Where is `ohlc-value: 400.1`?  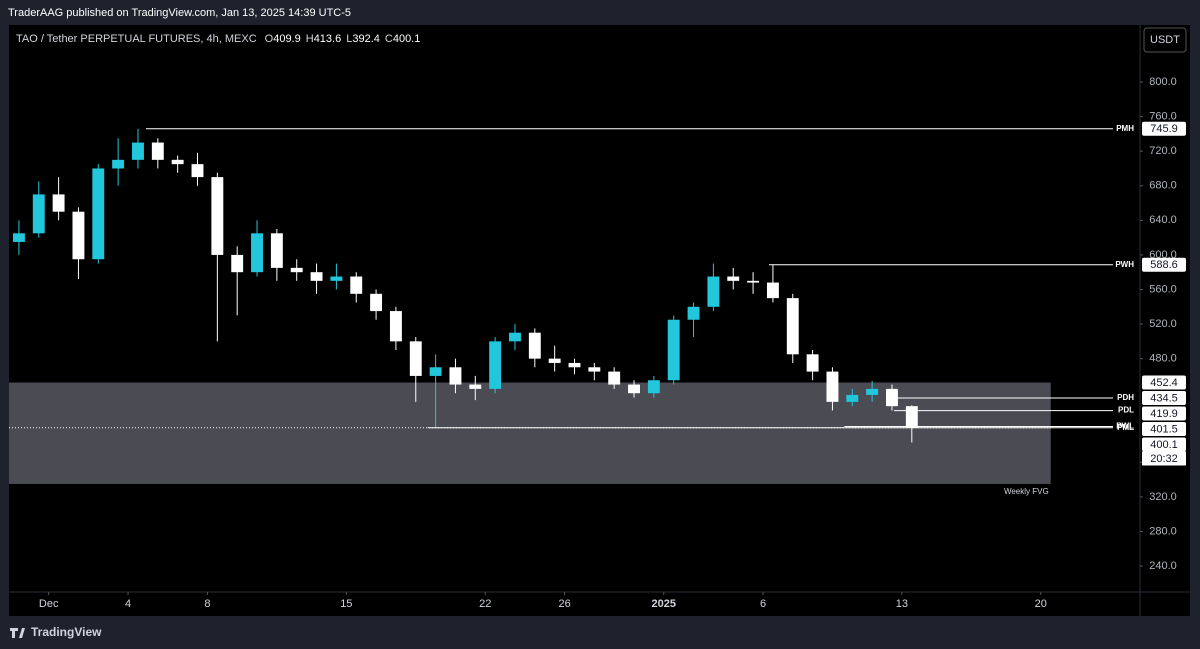 ohlc-value: 400.1 is located at coordinates (407, 39).